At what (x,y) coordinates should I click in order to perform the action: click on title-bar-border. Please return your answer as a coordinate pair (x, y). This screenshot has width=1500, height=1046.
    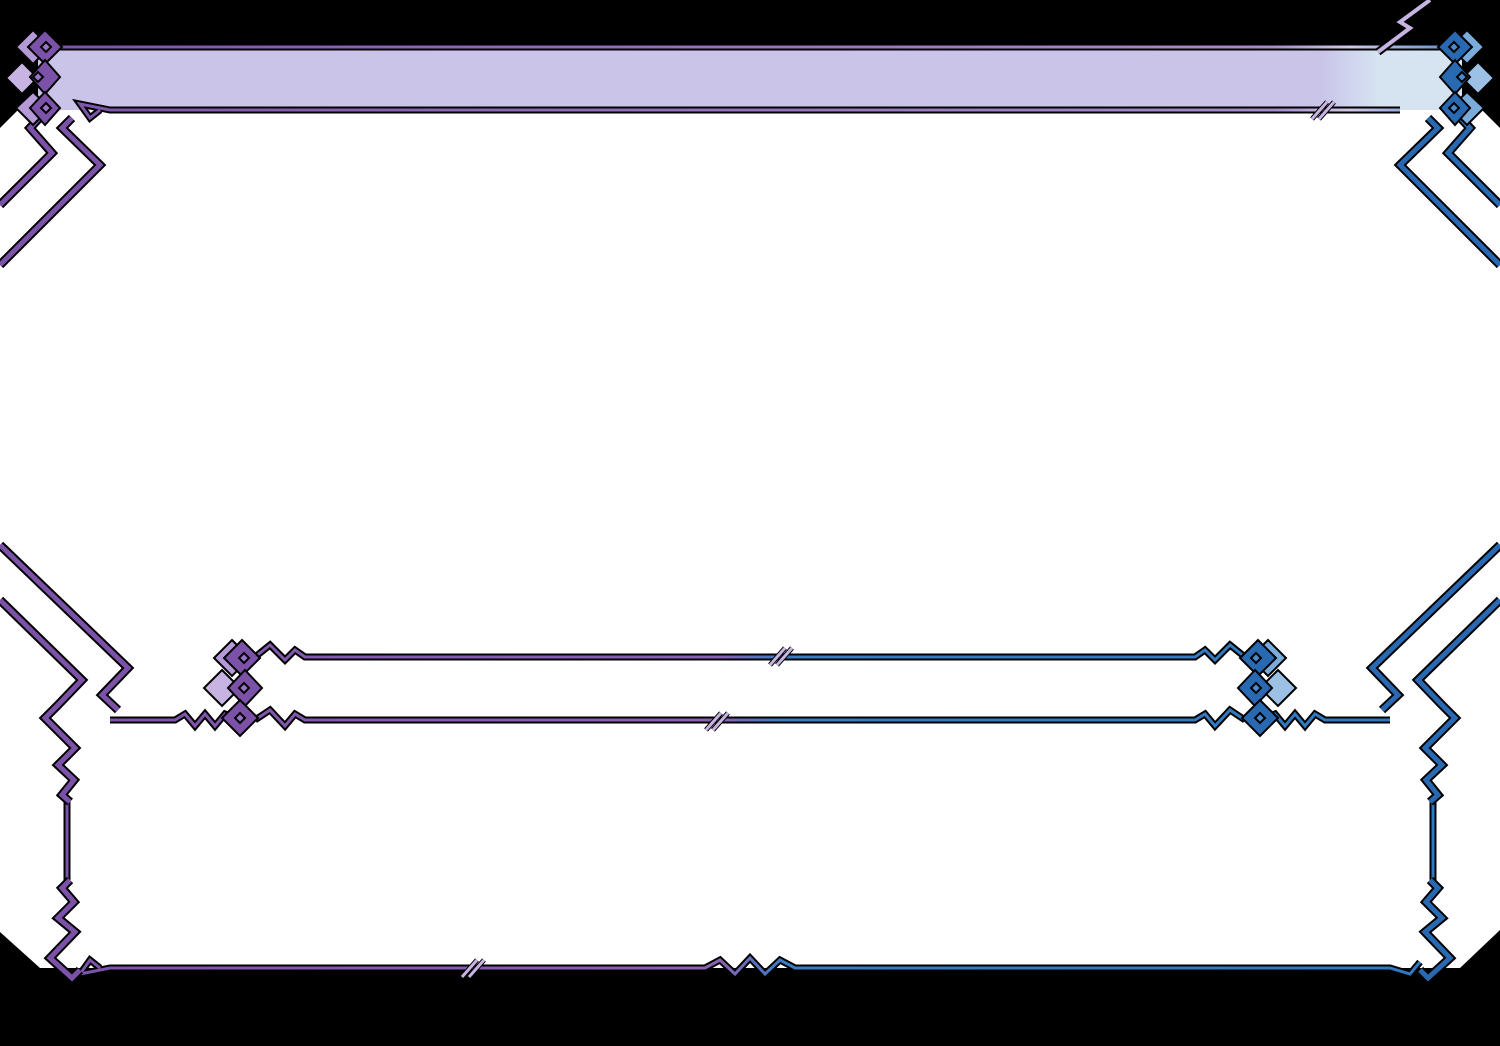
    Looking at the image, I should click on (750, 83).